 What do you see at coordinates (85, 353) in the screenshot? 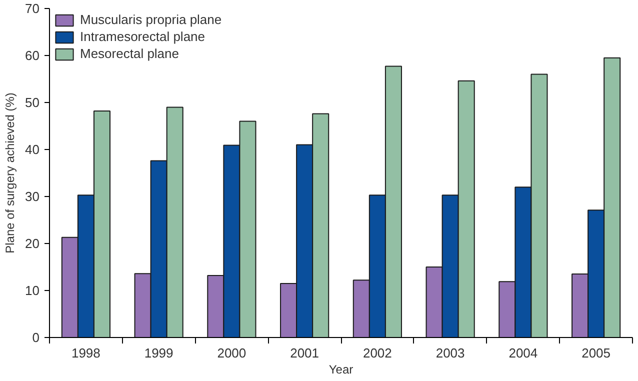
I see `x-tick-label: 1998` at bounding box center [85, 353].